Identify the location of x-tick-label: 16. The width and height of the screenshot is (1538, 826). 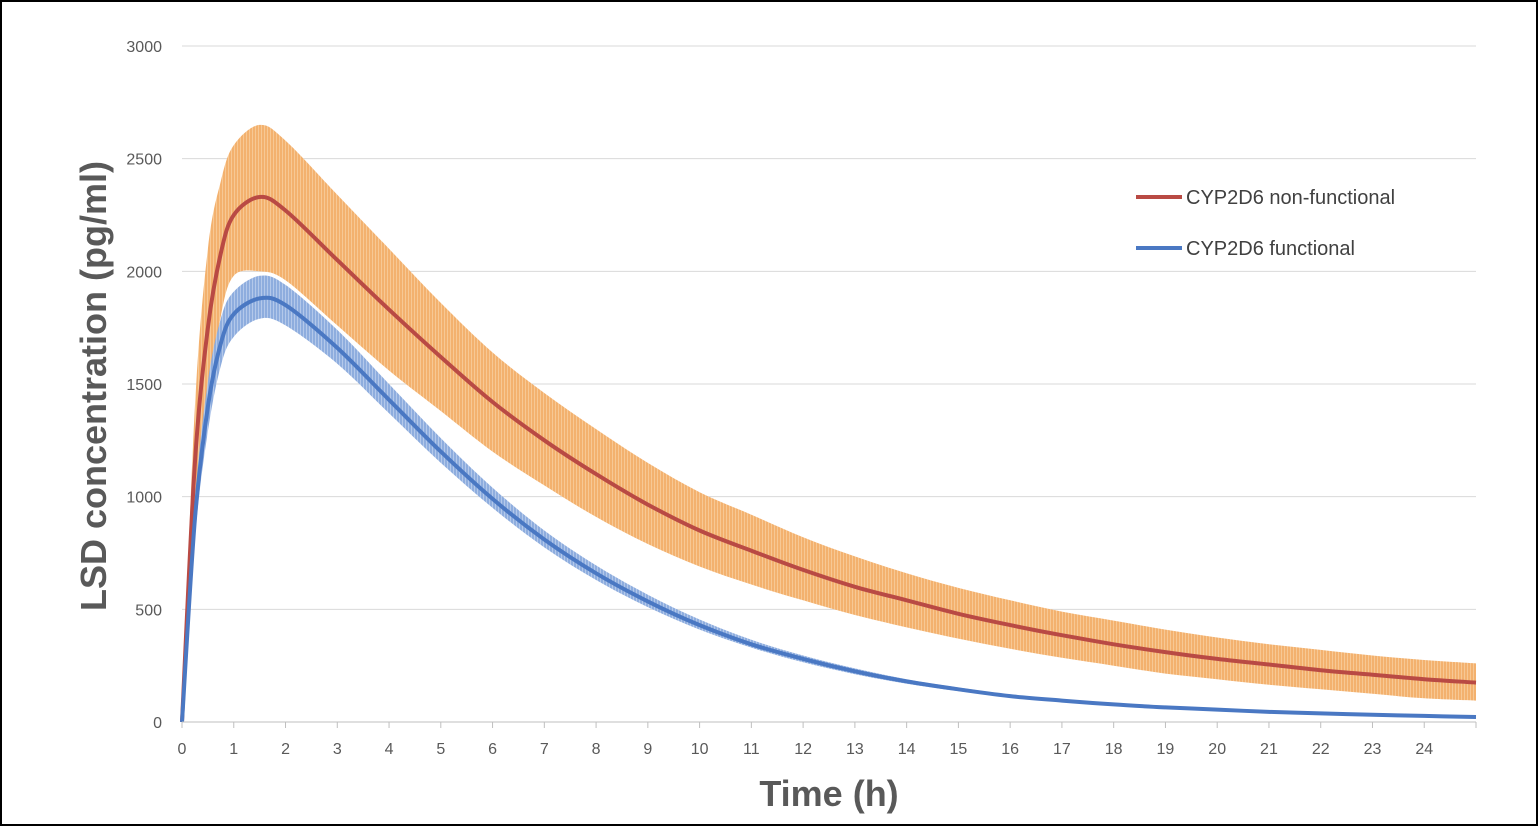
(1010, 749).